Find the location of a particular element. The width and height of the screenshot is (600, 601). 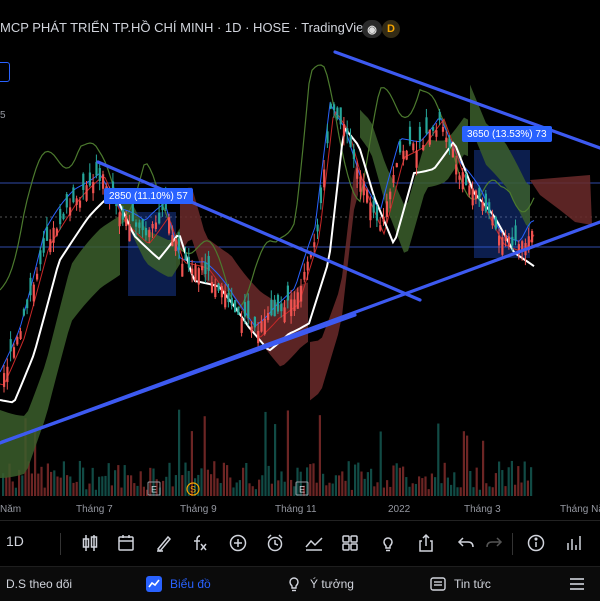

earnings-event-marker: E is located at coordinates (302, 488).